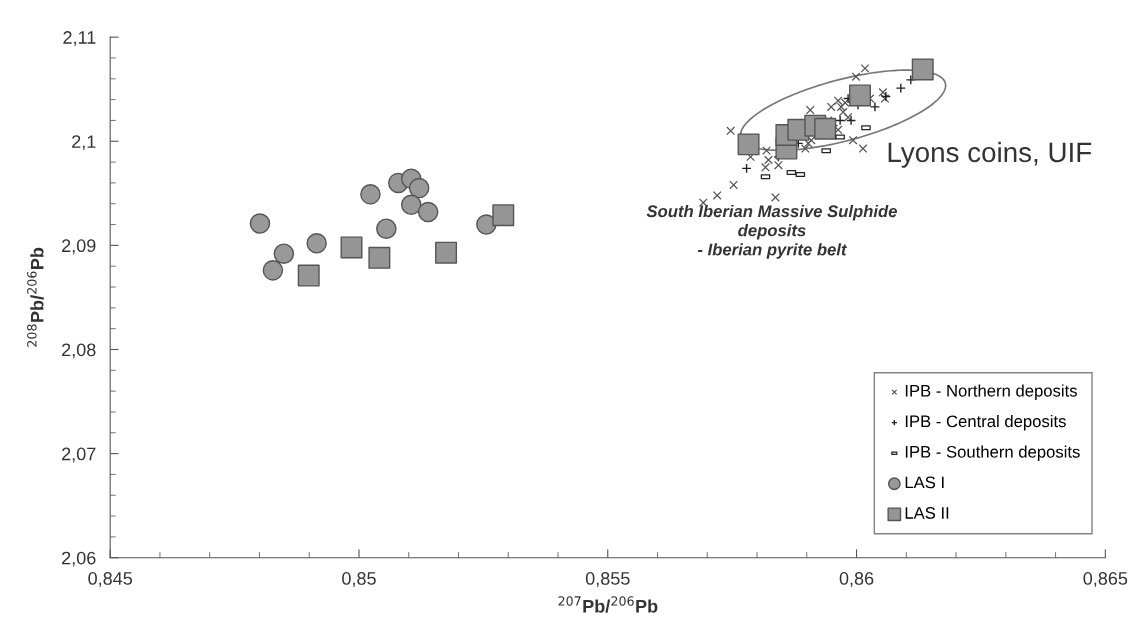 This screenshot has height=619, width=1136. Describe the element at coordinates (992, 453) in the screenshot. I see `legend-label: IPB - Southern deposits` at that location.